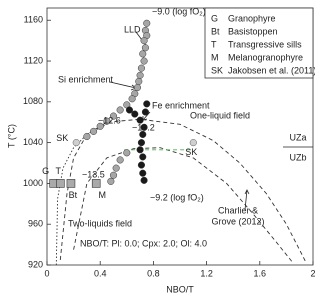 This screenshot has width=320, height=303. I want to click on x-tick-label: 0.8, so click(153, 273).